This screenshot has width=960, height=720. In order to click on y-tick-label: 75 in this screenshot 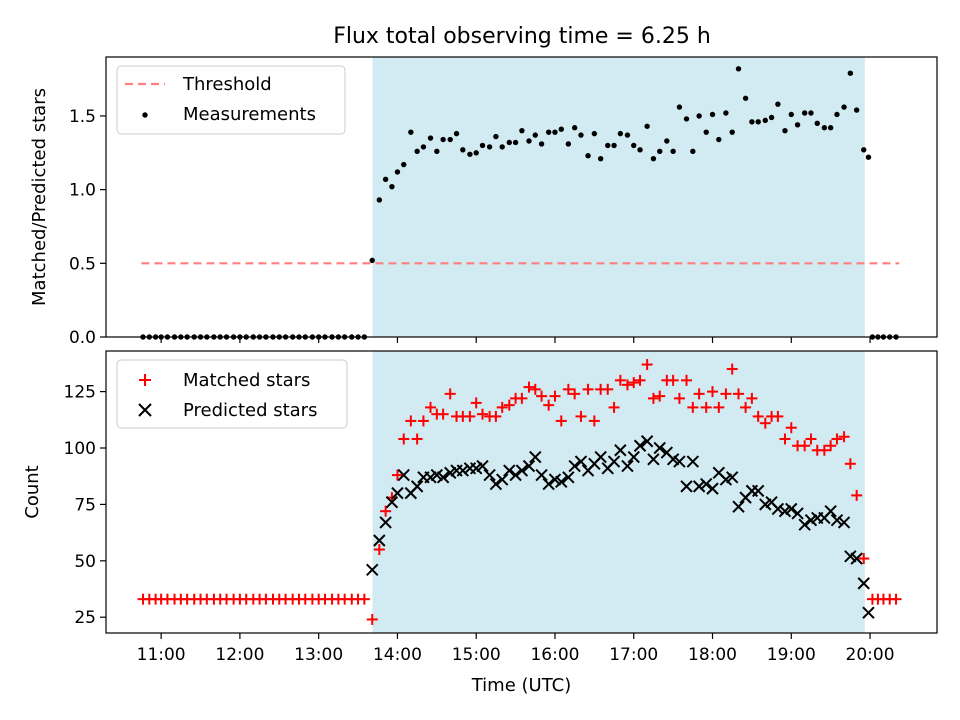, I will do `click(85, 505)`.